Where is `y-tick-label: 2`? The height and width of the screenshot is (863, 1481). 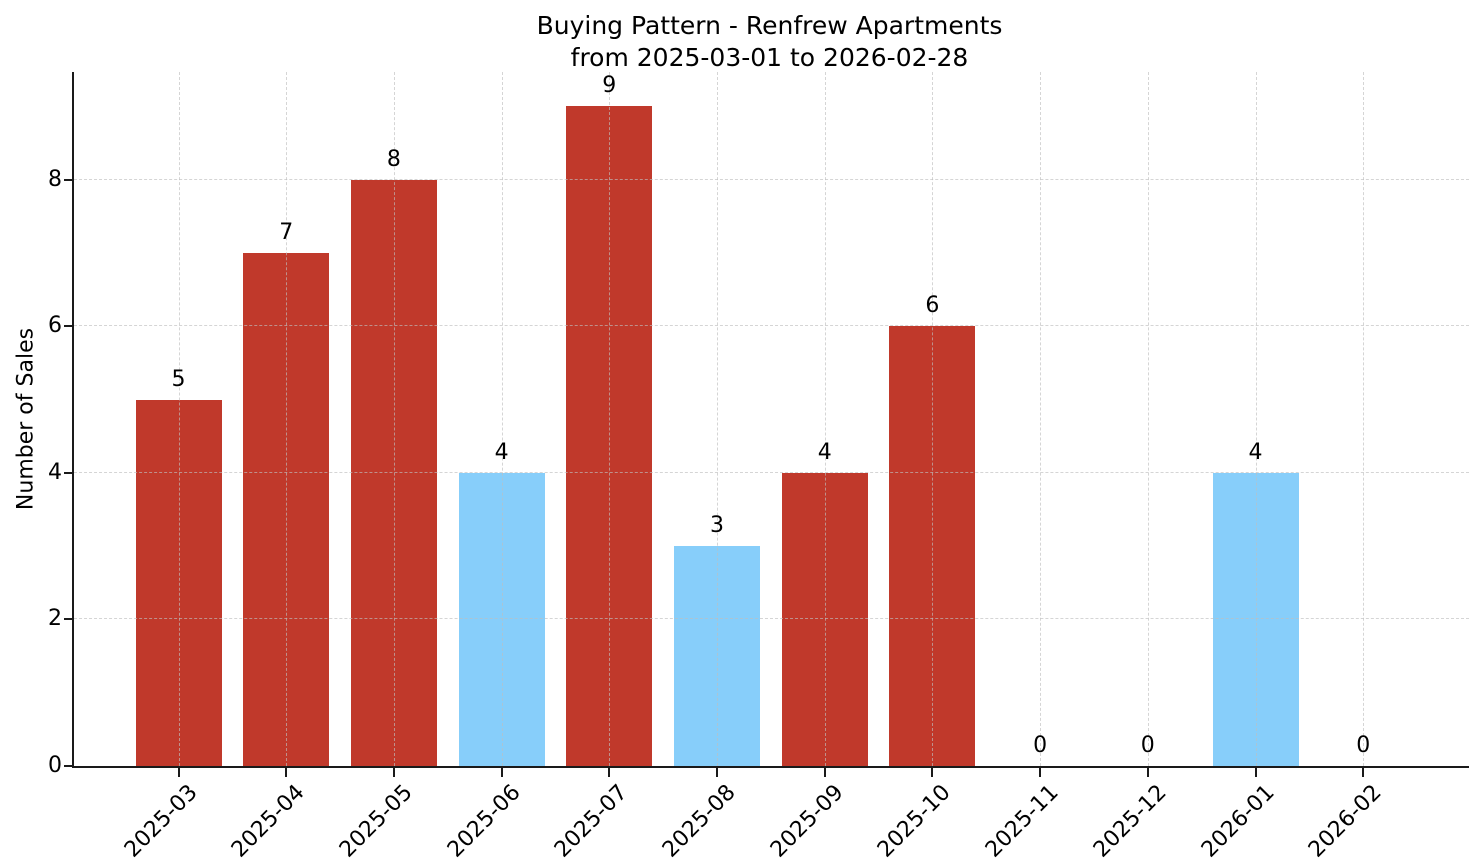 y-tick-label: 2 is located at coordinates (55, 619).